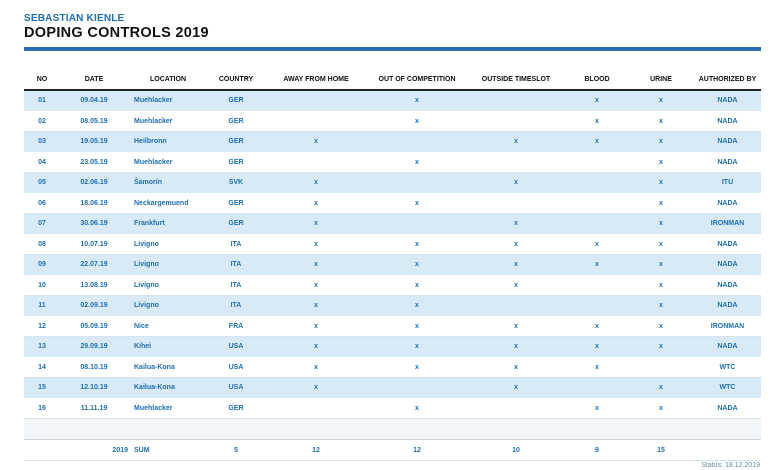 This screenshot has height=470, width=780. I want to click on sum-cell: SUM, so click(168, 450).